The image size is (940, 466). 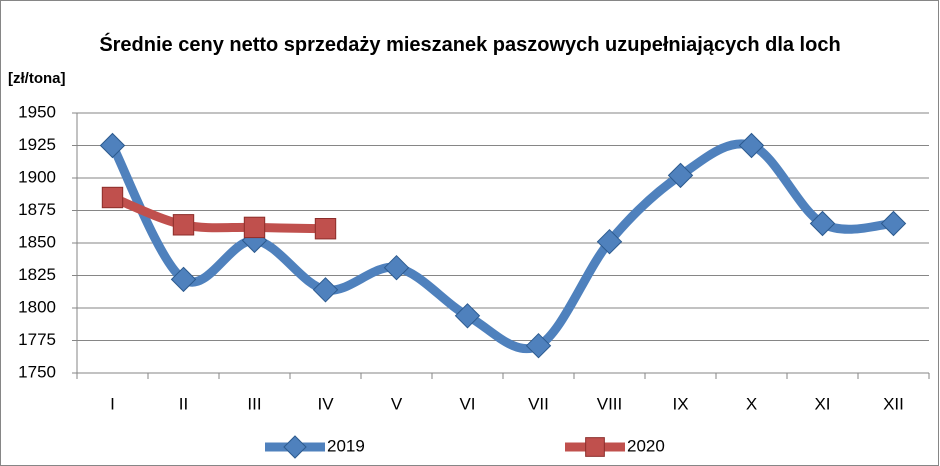 I want to click on y-tick-label: 1875, so click(x=37, y=209).